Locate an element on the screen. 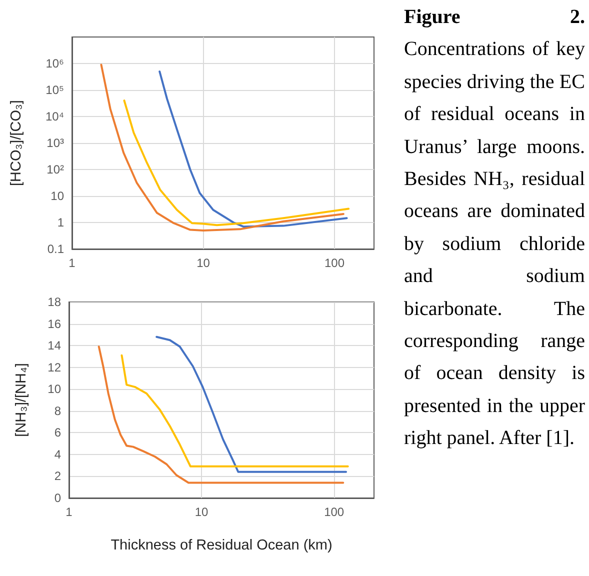 The width and height of the screenshot is (589, 576). y-tick-label: 4 is located at coordinates (58, 454).